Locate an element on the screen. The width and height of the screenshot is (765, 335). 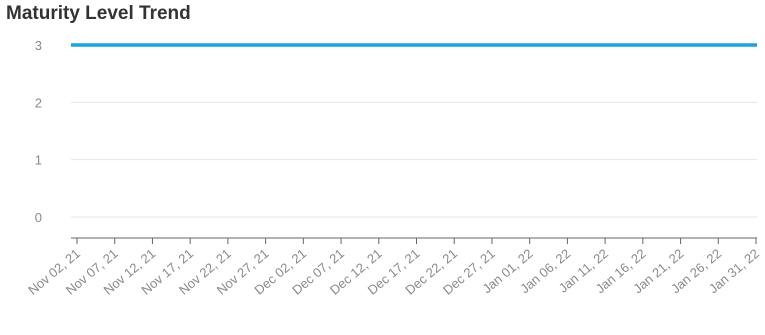
y-tick-label: 0 is located at coordinates (38, 217).